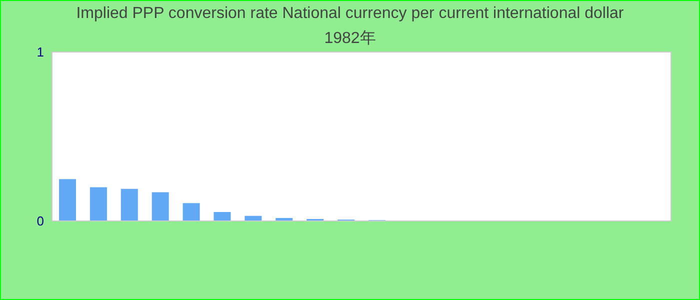 This screenshot has width=700, height=300. What do you see at coordinates (40, 221) in the screenshot?
I see `y-tick-label: 0` at bounding box center [40, 221].